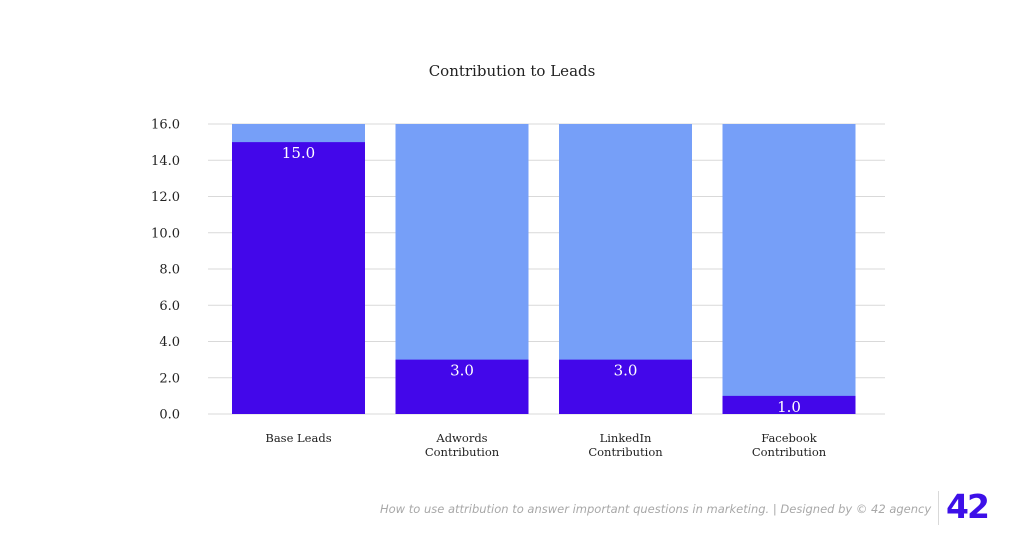 The height and width of the screenshot is (538, 1024). I want to click on y-tick-label: 0.0, so click(169, 415).